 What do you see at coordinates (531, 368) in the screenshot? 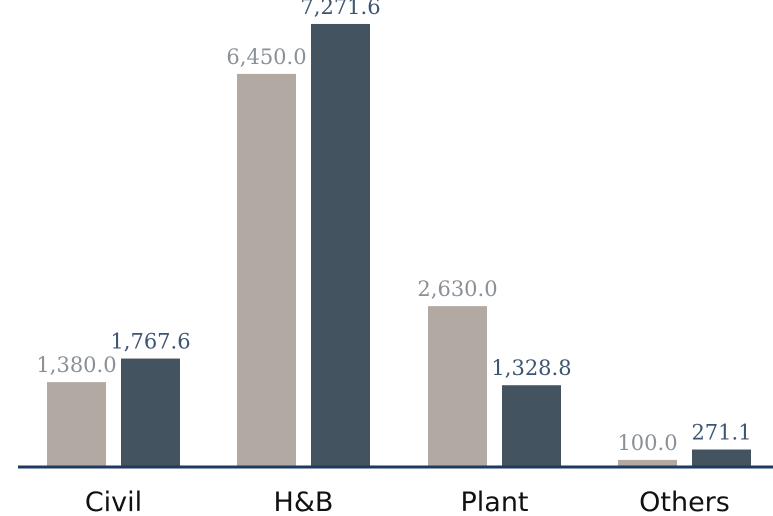
I see `value-label: 1,328.8` at bounding box center [531, 368].